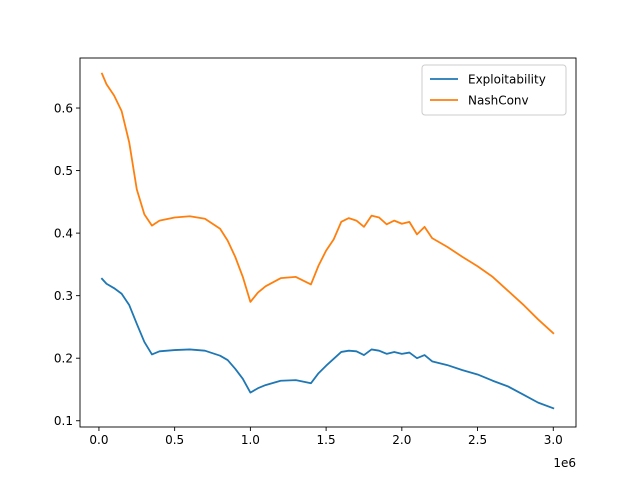 This screenshot has width=640, height=480. I want to click on x-tick-label: 1.5, so click(326, 440).